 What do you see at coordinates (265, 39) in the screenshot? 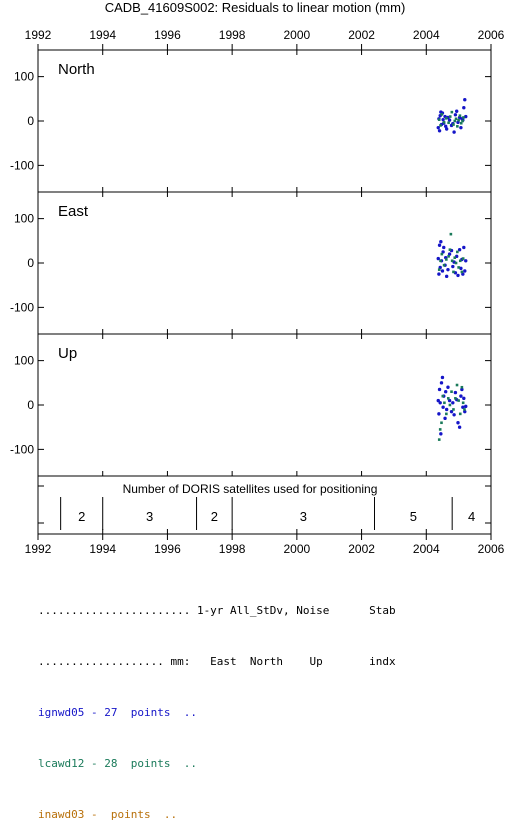
I see `top-x-axis: 1992 1994 1996 1998 2000 2002 2004 2006` at bounding box center [265, 39].